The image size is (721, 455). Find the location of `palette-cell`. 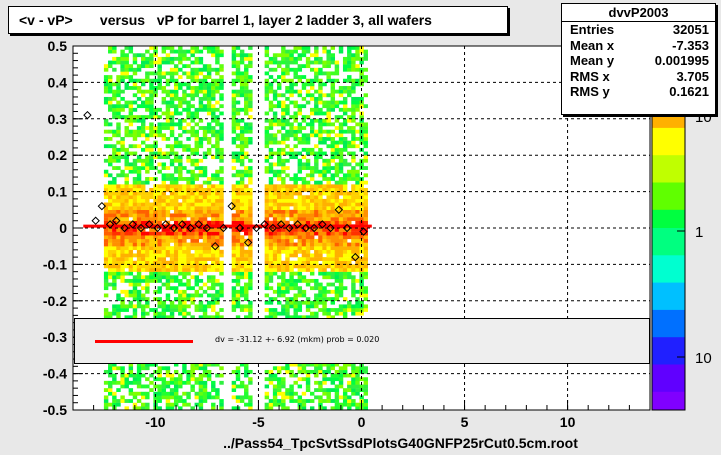

palette-cell is located at coordinates (668, 351).